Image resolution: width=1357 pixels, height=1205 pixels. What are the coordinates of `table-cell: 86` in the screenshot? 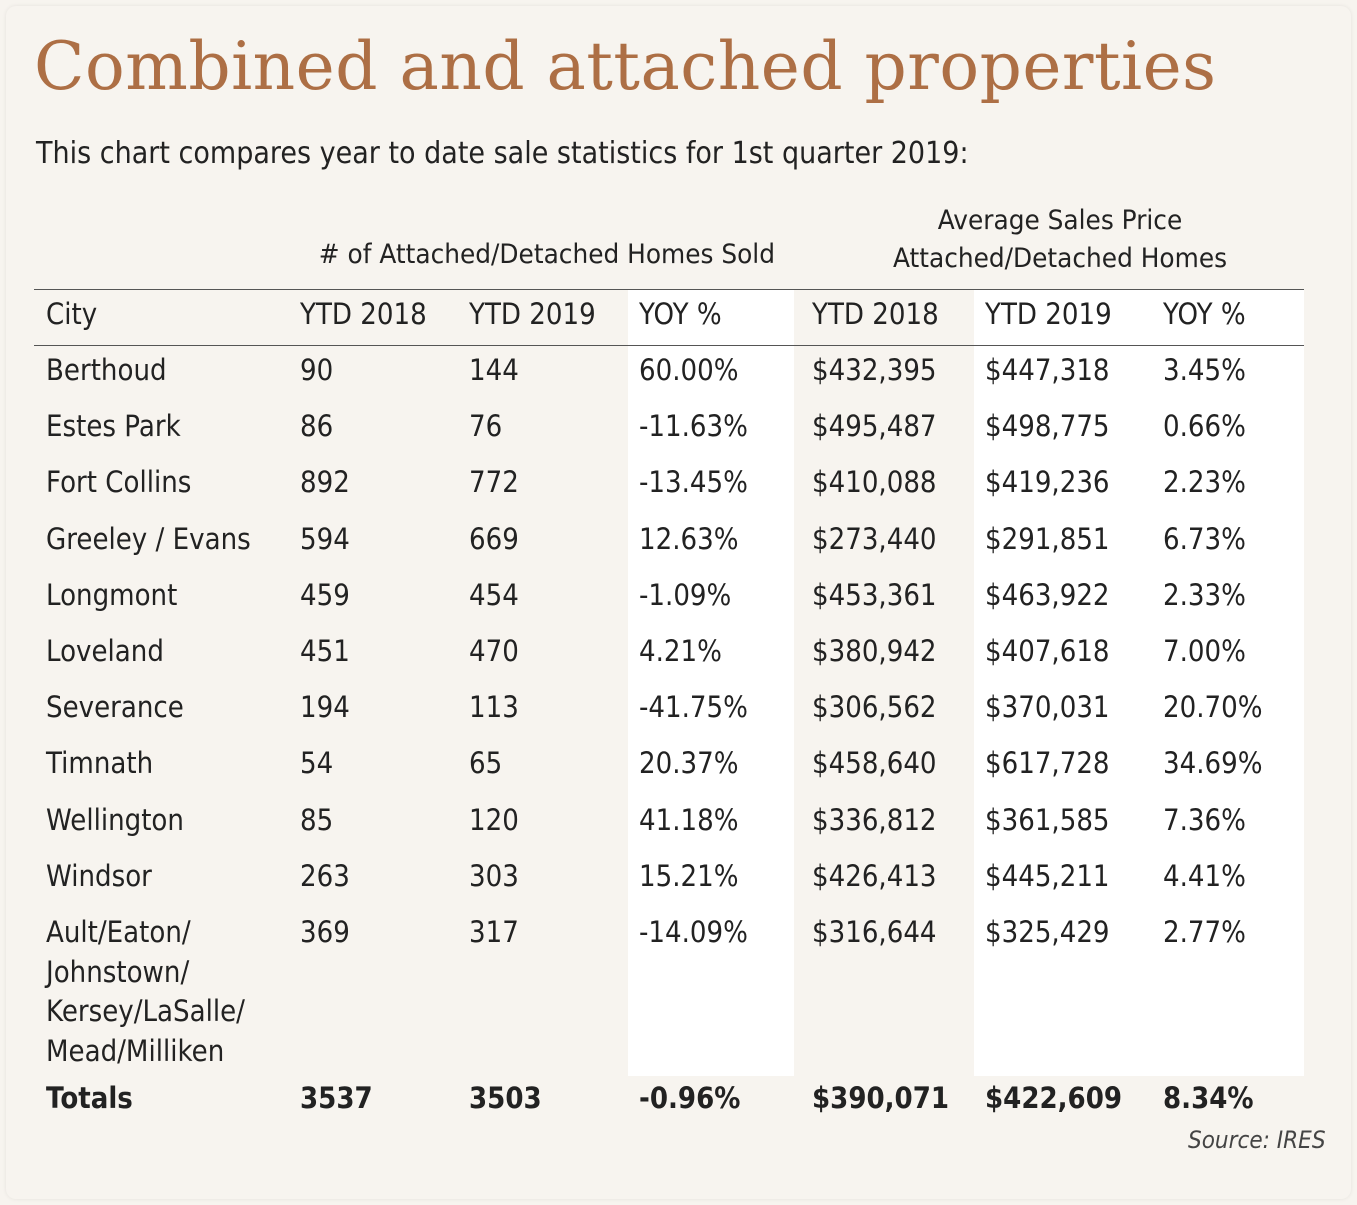 It's located at (317, 426).